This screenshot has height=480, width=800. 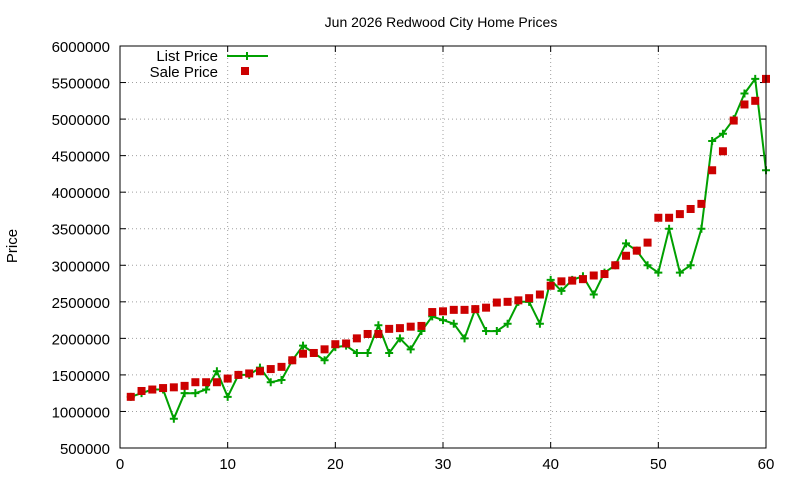 I want to click on x-tick-label: 30, so click(x=443, y=464).